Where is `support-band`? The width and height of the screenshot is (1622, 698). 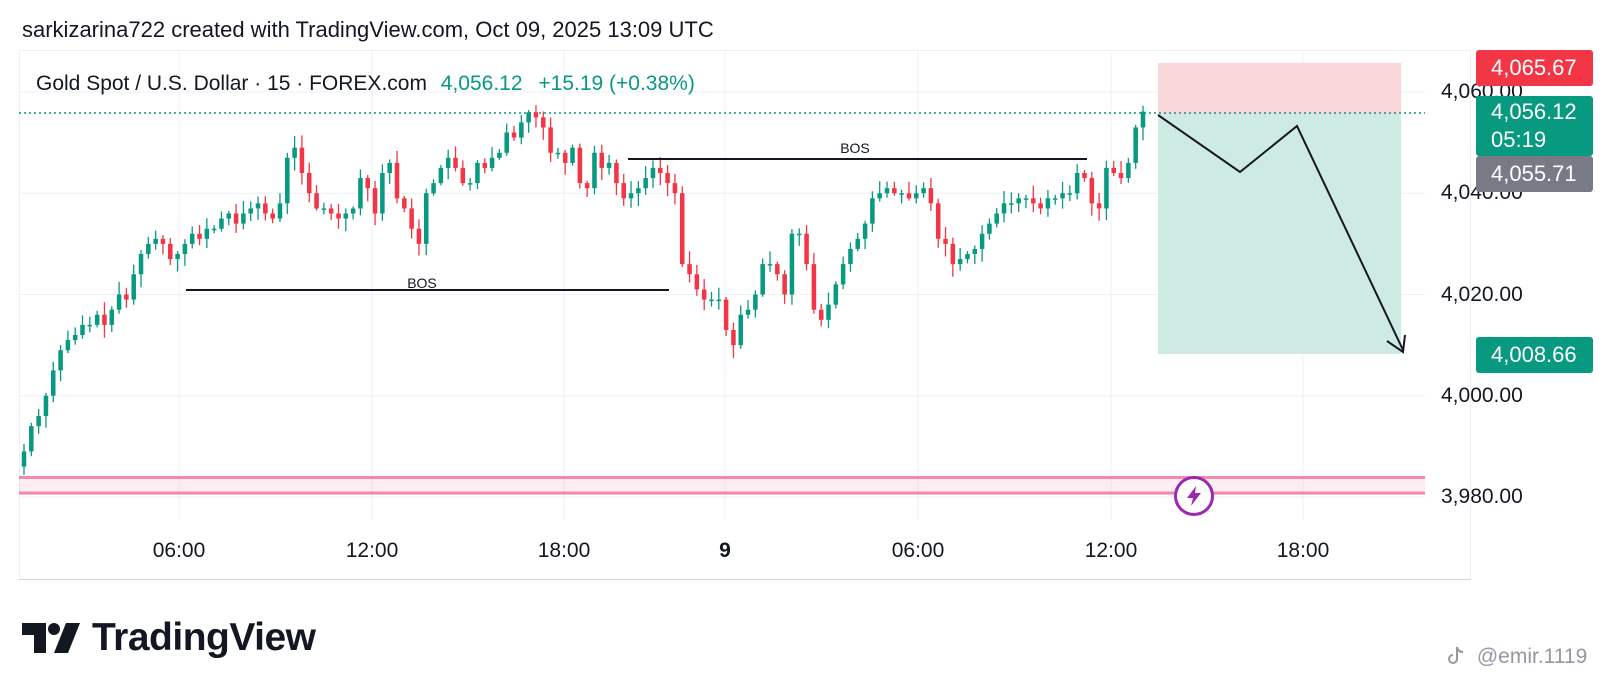
support-band is located at coordinates (722, 485).